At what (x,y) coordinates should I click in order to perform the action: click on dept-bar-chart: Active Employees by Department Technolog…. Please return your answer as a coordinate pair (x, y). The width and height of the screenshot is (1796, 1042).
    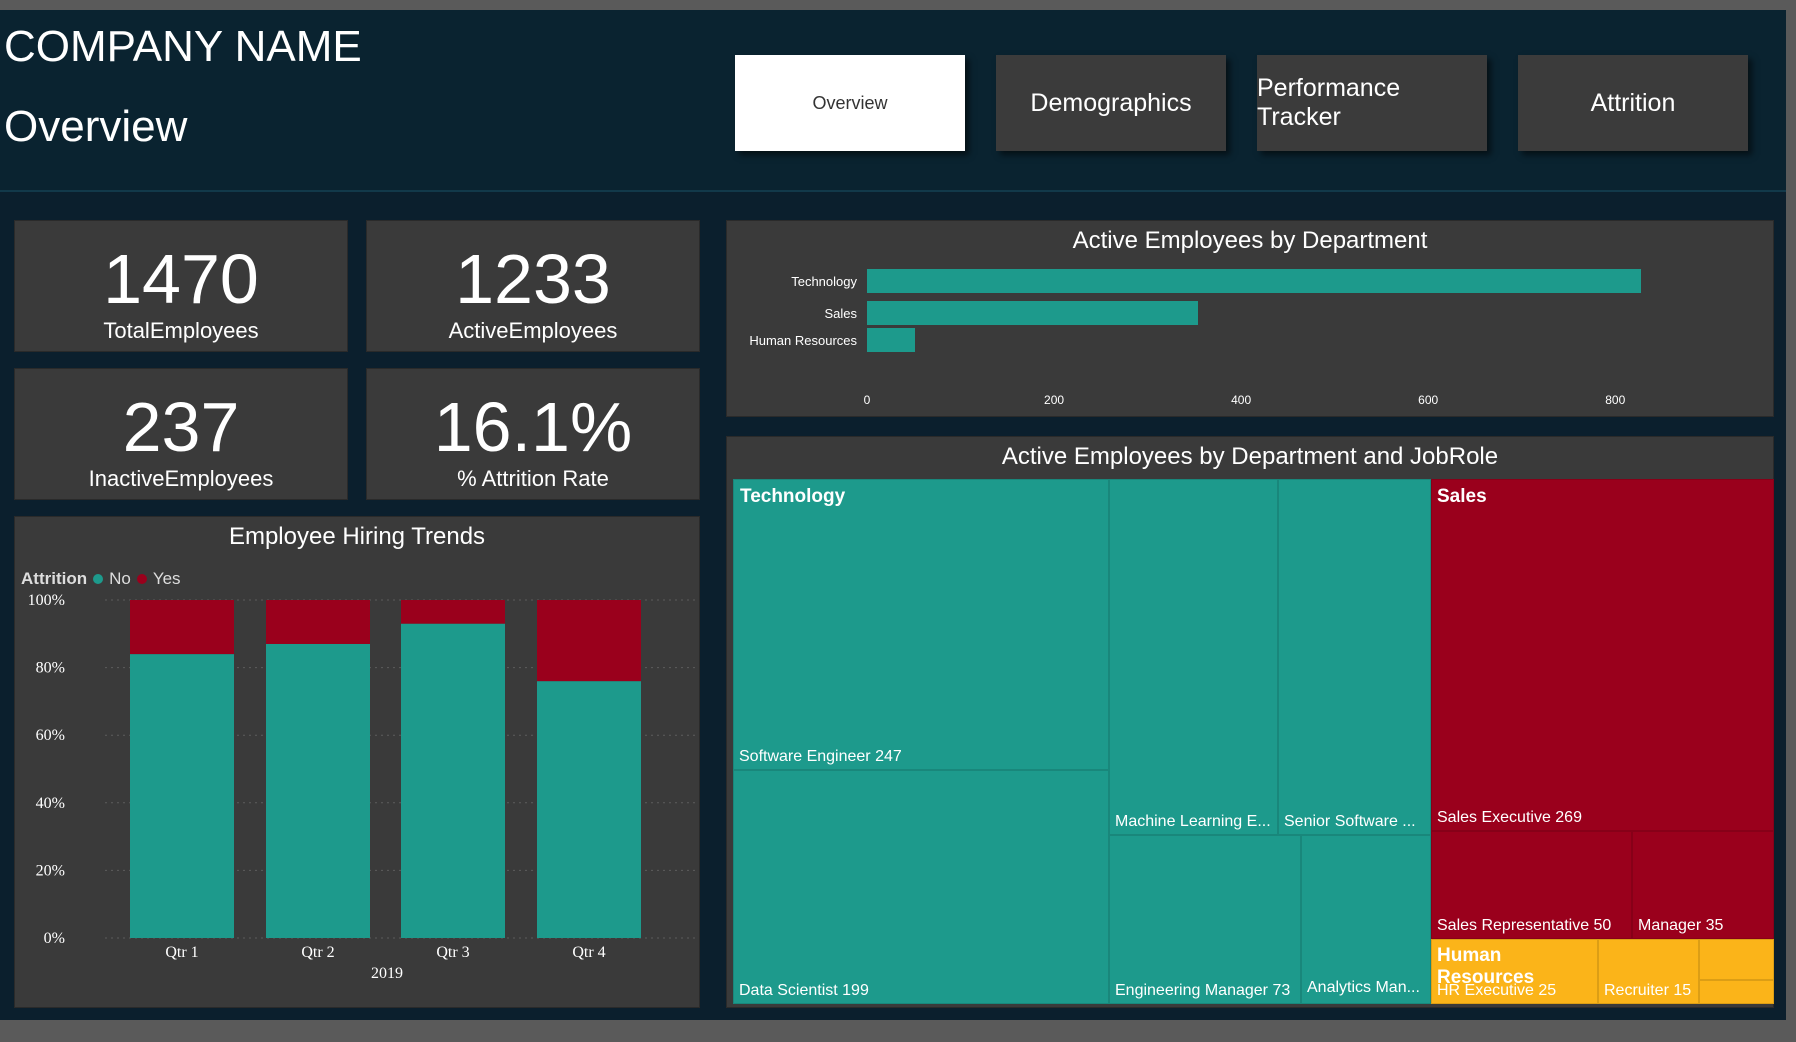
    Looking at the image, I should click on (1250, 318).